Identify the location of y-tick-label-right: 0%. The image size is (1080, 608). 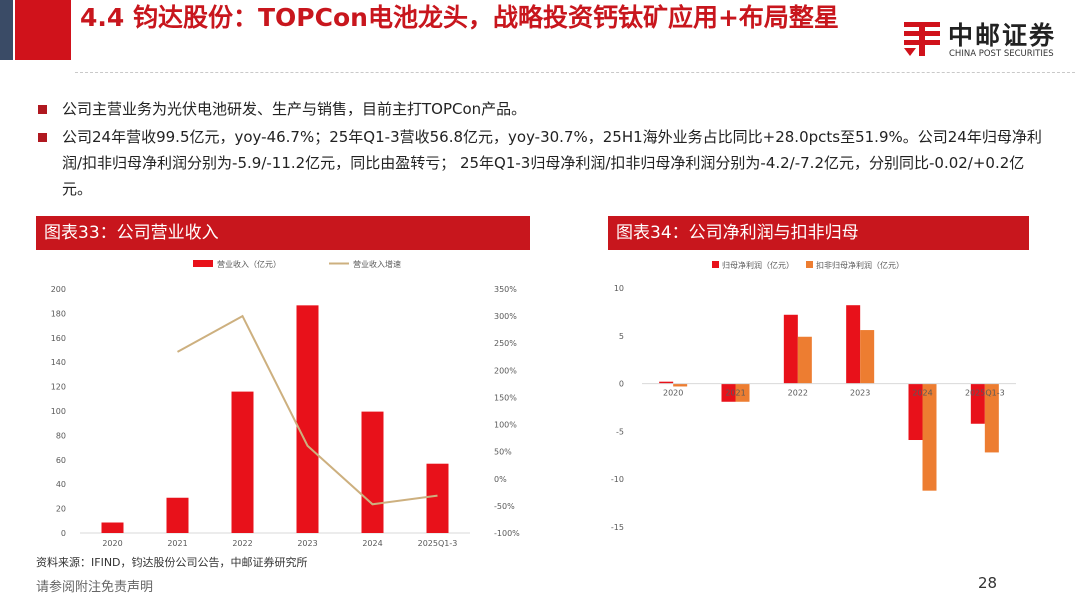
(500, 479).